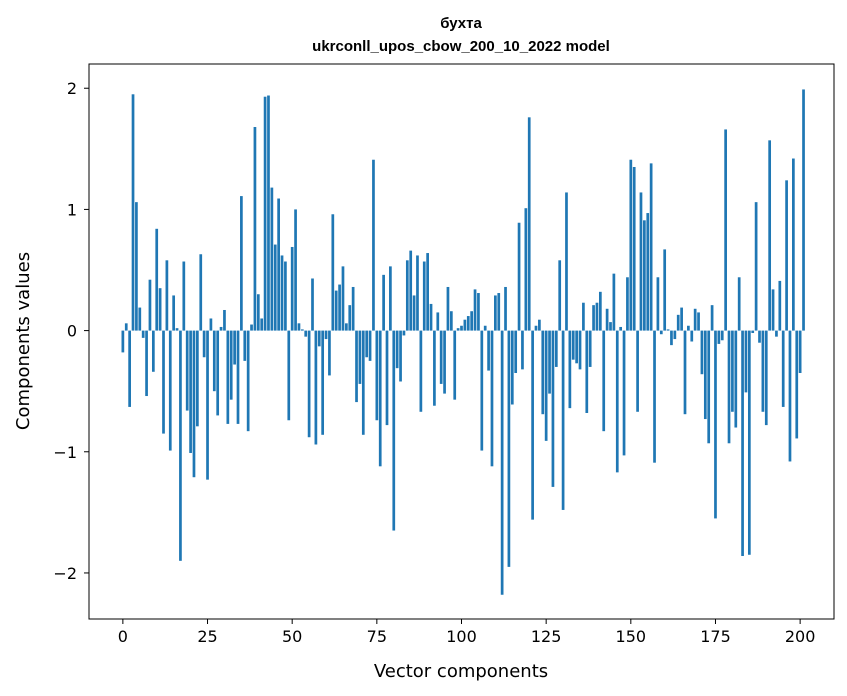 This screenshot has width=847, height=696. What do you see at coordinates (461, 636) in the screenshot?
I see `x-tick-label: 100` at bounding box center [461, 636].